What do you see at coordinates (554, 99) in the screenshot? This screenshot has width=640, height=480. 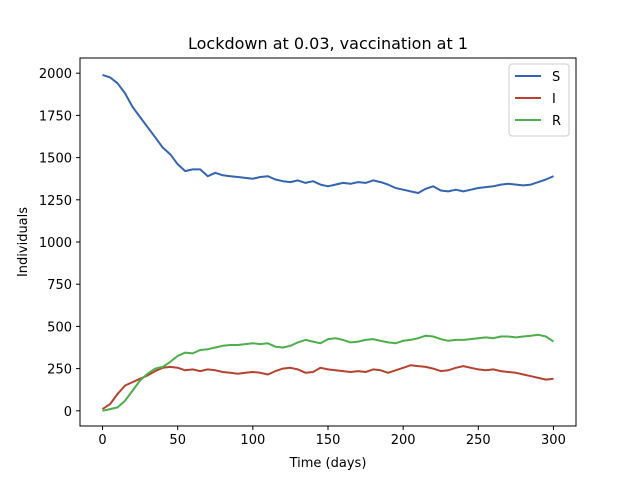 I see `legend-label-I: I` at bounding box center [554, 99].